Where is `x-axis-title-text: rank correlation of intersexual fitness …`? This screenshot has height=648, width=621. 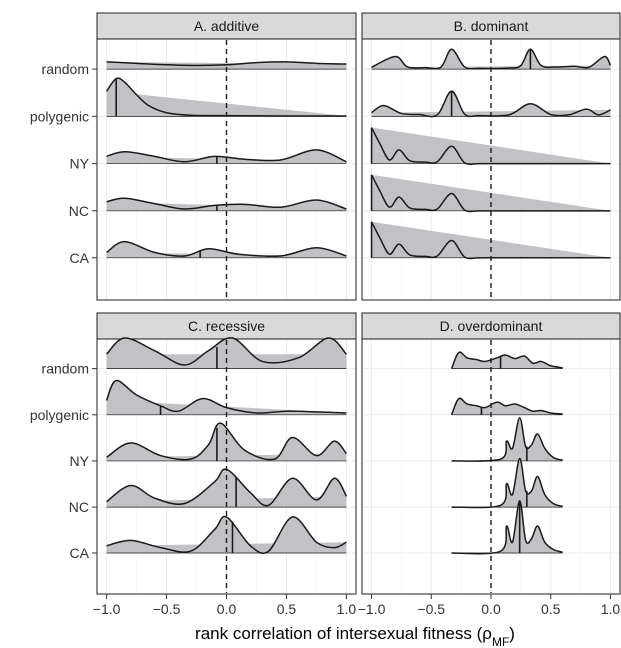 x-axis-title-text: rank correlation of intersexual fitness … is located at coordinates (339, 633).